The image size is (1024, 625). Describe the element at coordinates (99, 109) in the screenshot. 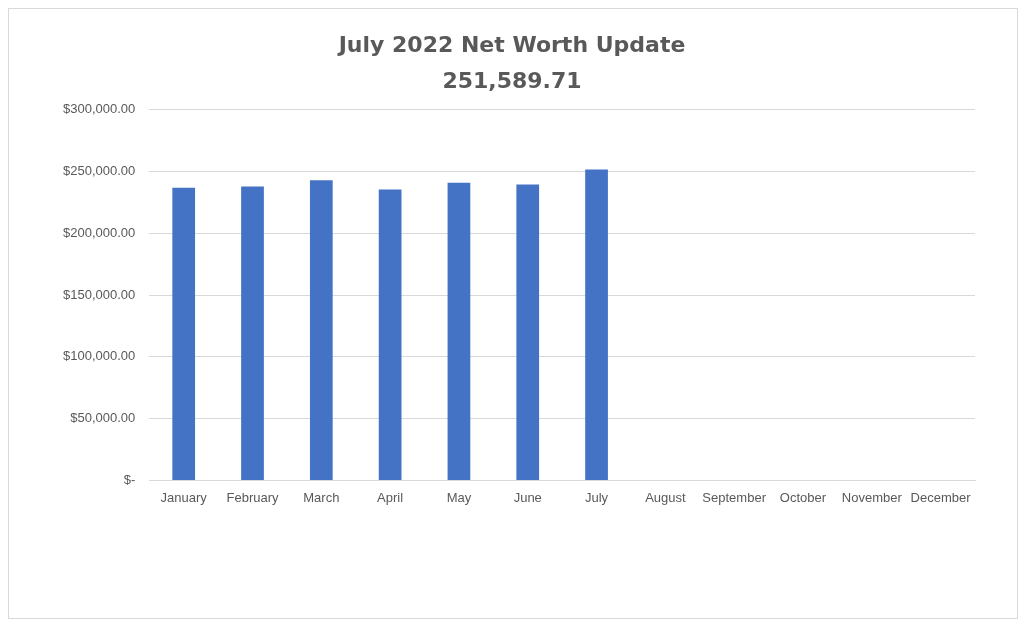

I see `y-tick-label: $300,000.00` at that location.